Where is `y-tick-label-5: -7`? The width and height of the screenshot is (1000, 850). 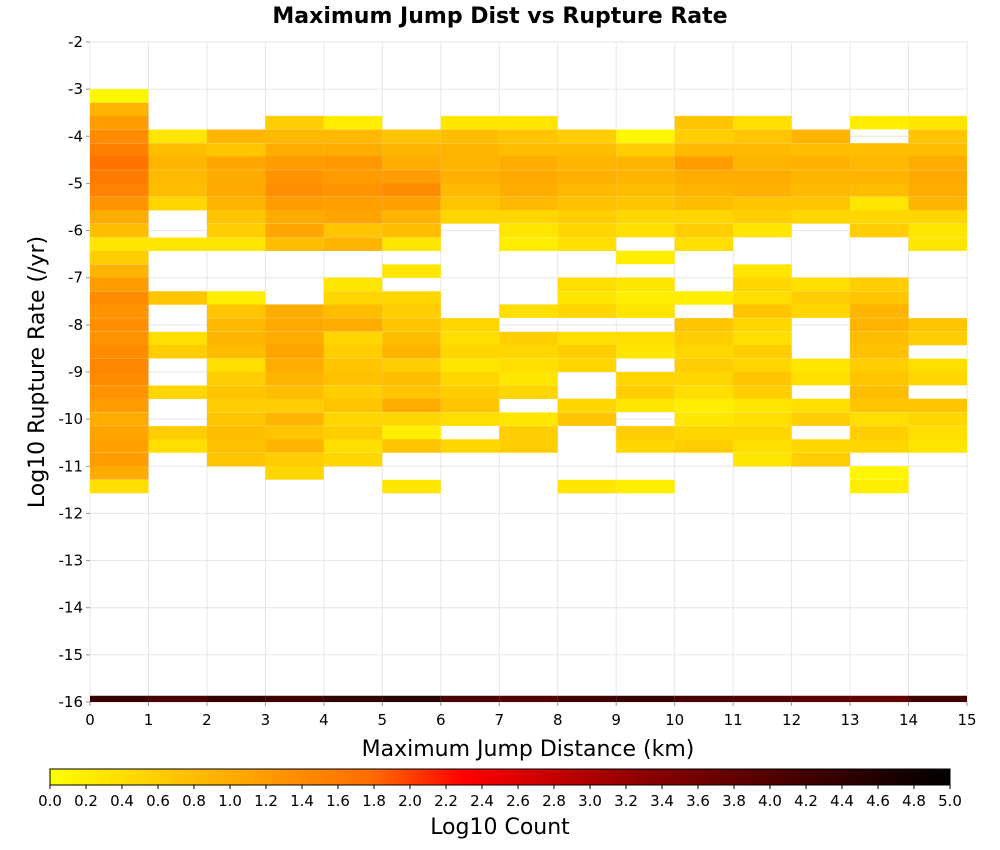
y-tick-label-5: -7 is located at coordinates (75, 278).